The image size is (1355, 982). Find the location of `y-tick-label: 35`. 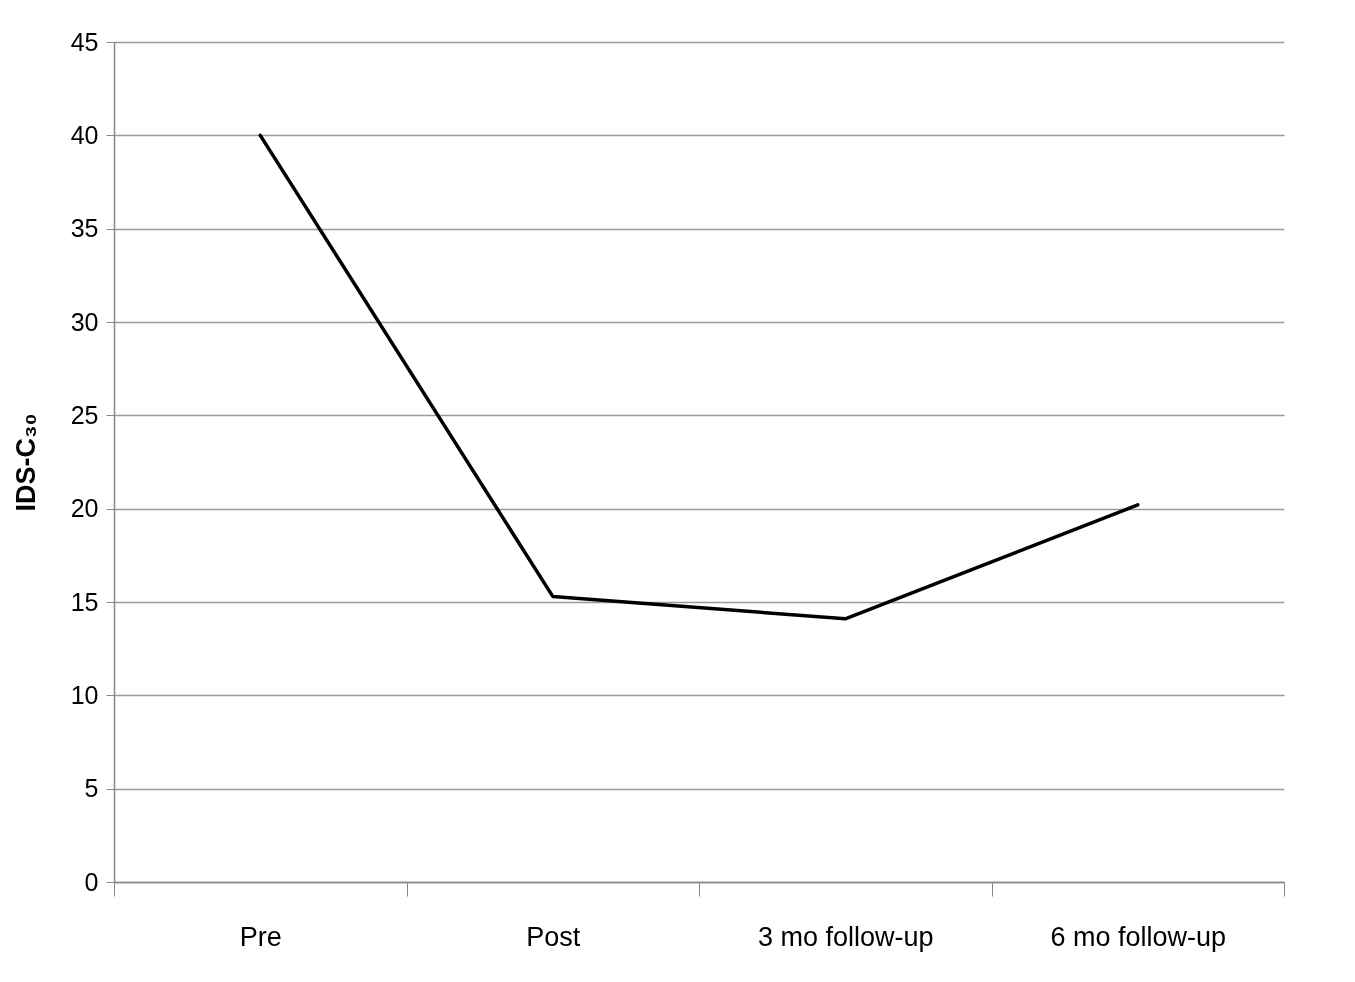

y-tick-label: 35 is located at coordinates (84, 228).